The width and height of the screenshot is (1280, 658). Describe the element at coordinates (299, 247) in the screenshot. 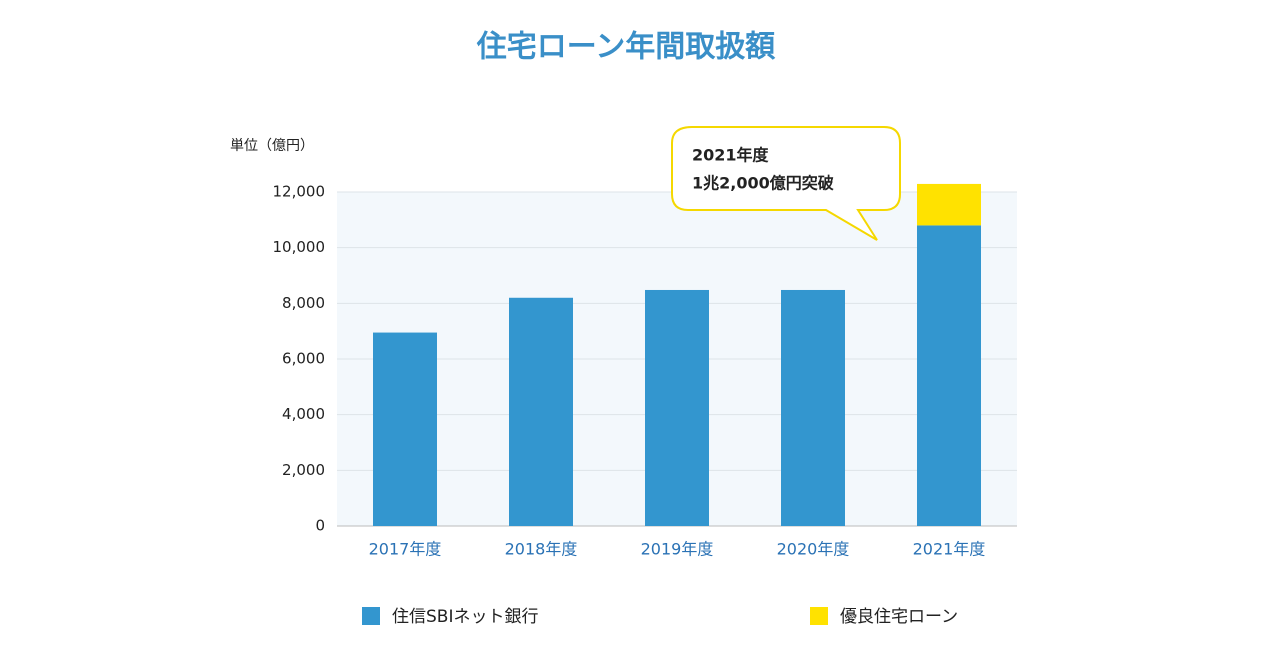

I see `y-tick-label: 10,000` at that location.